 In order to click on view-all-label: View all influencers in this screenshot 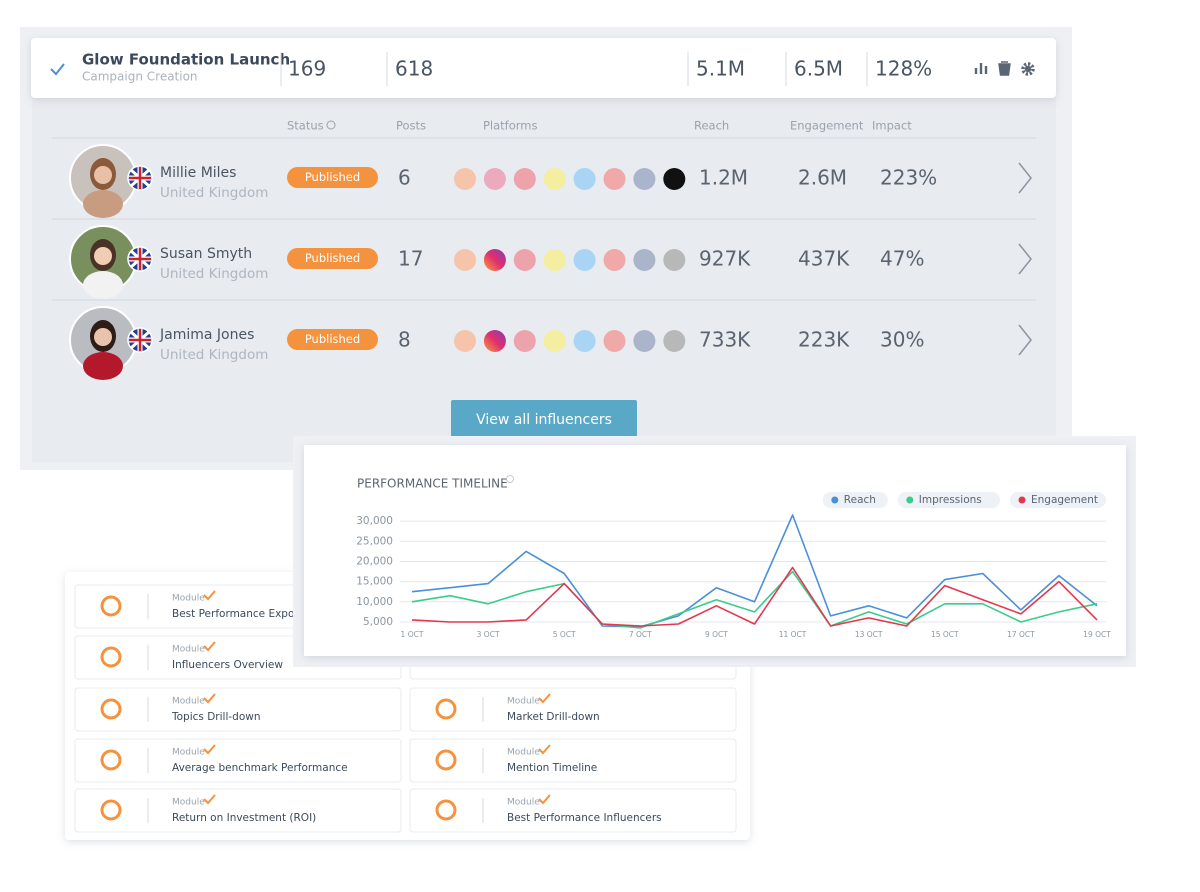, I will do `click(544, 420)`.